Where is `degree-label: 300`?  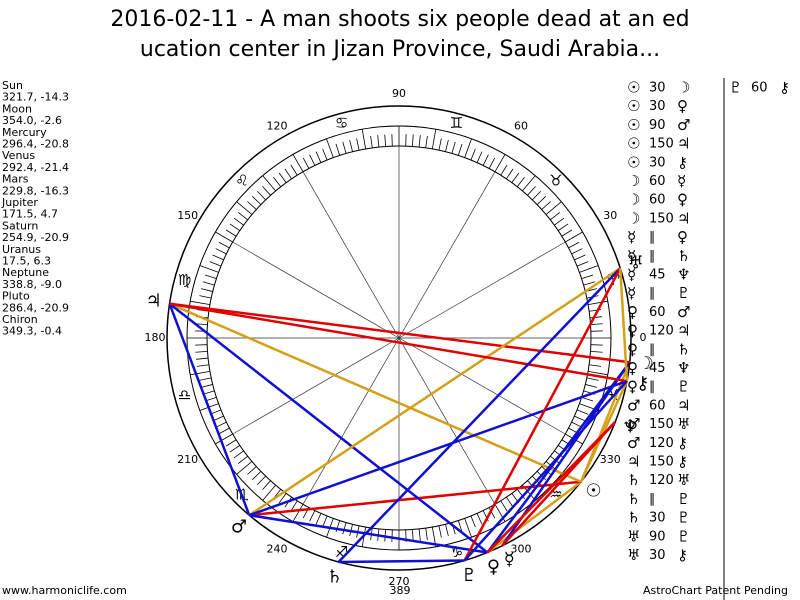
degree-label: 300 is located at coordinates (521, 548).